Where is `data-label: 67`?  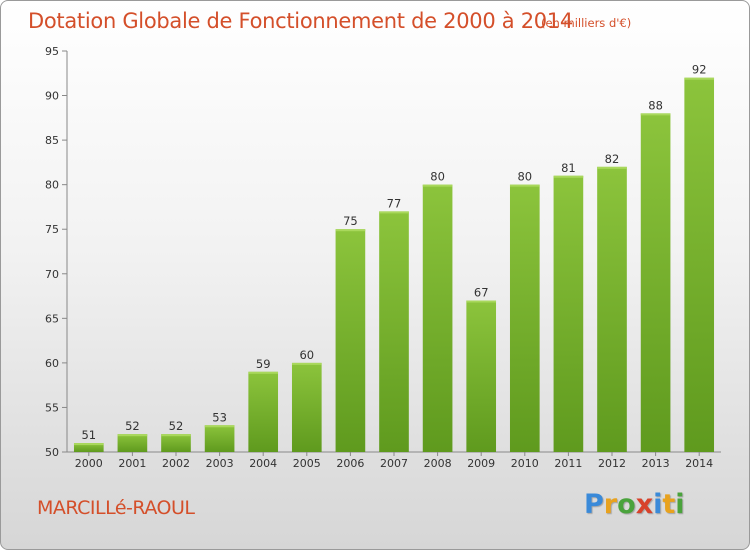 data-label: 67 is located at coordinates (481, 293).